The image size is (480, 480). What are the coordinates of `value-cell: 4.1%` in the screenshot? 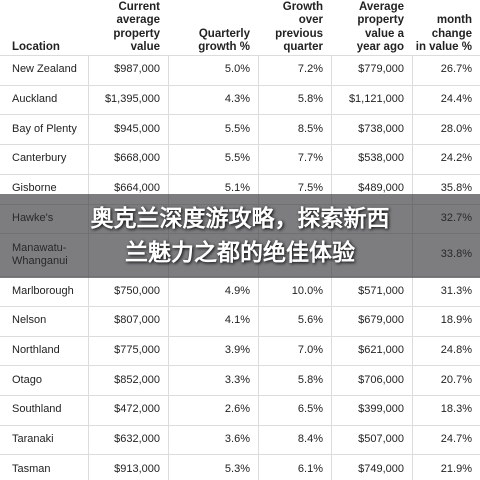 It's located at (237, 320).